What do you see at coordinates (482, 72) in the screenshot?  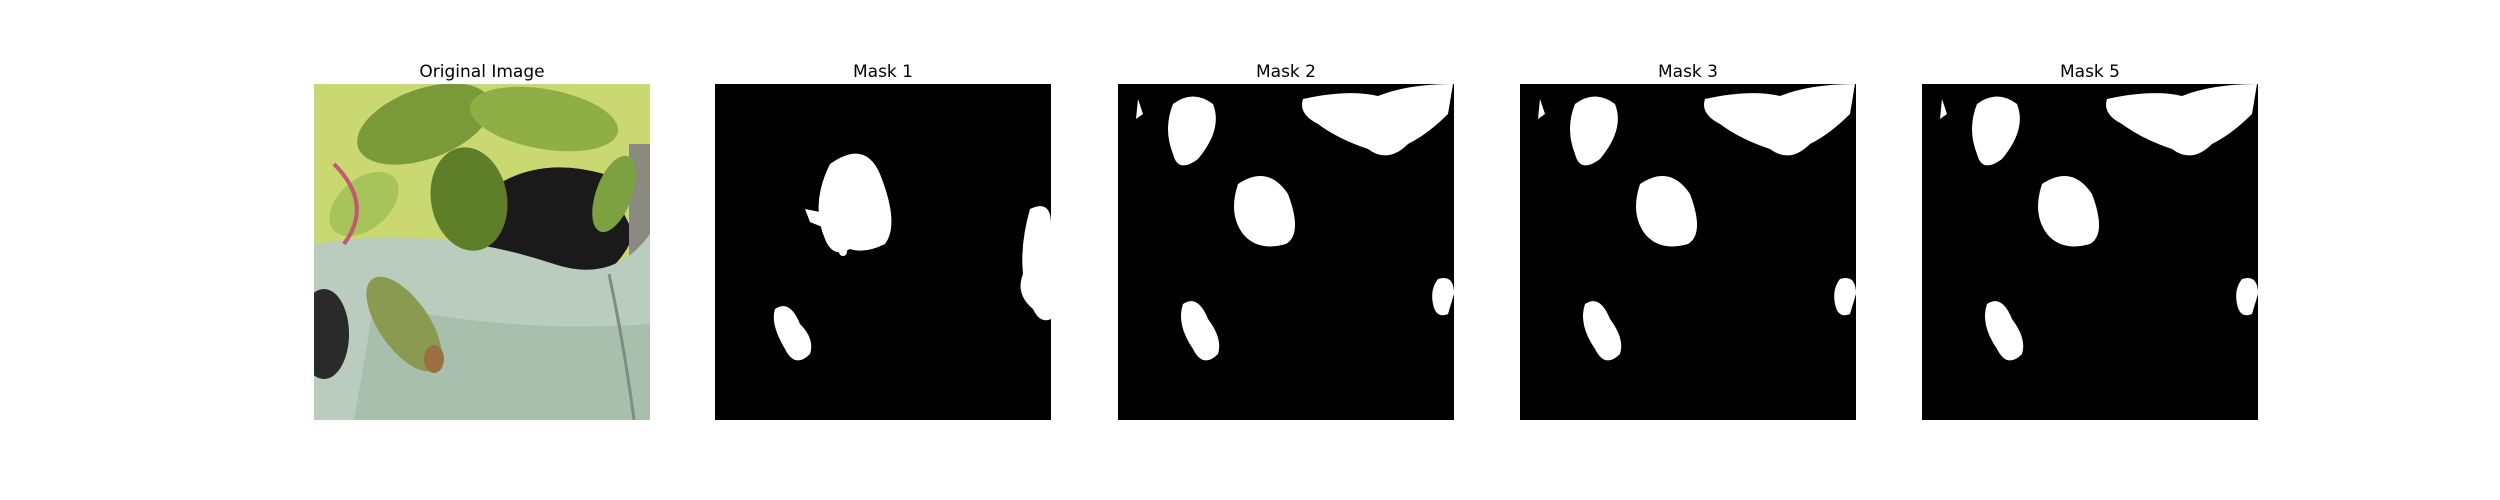 I see `panel-title-original: Original Image` at bounding box center [482, 72].